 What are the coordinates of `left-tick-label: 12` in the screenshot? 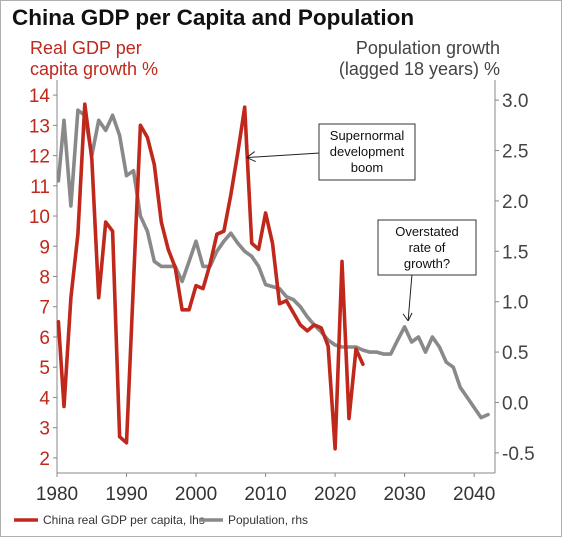 It's located at (39, 157).